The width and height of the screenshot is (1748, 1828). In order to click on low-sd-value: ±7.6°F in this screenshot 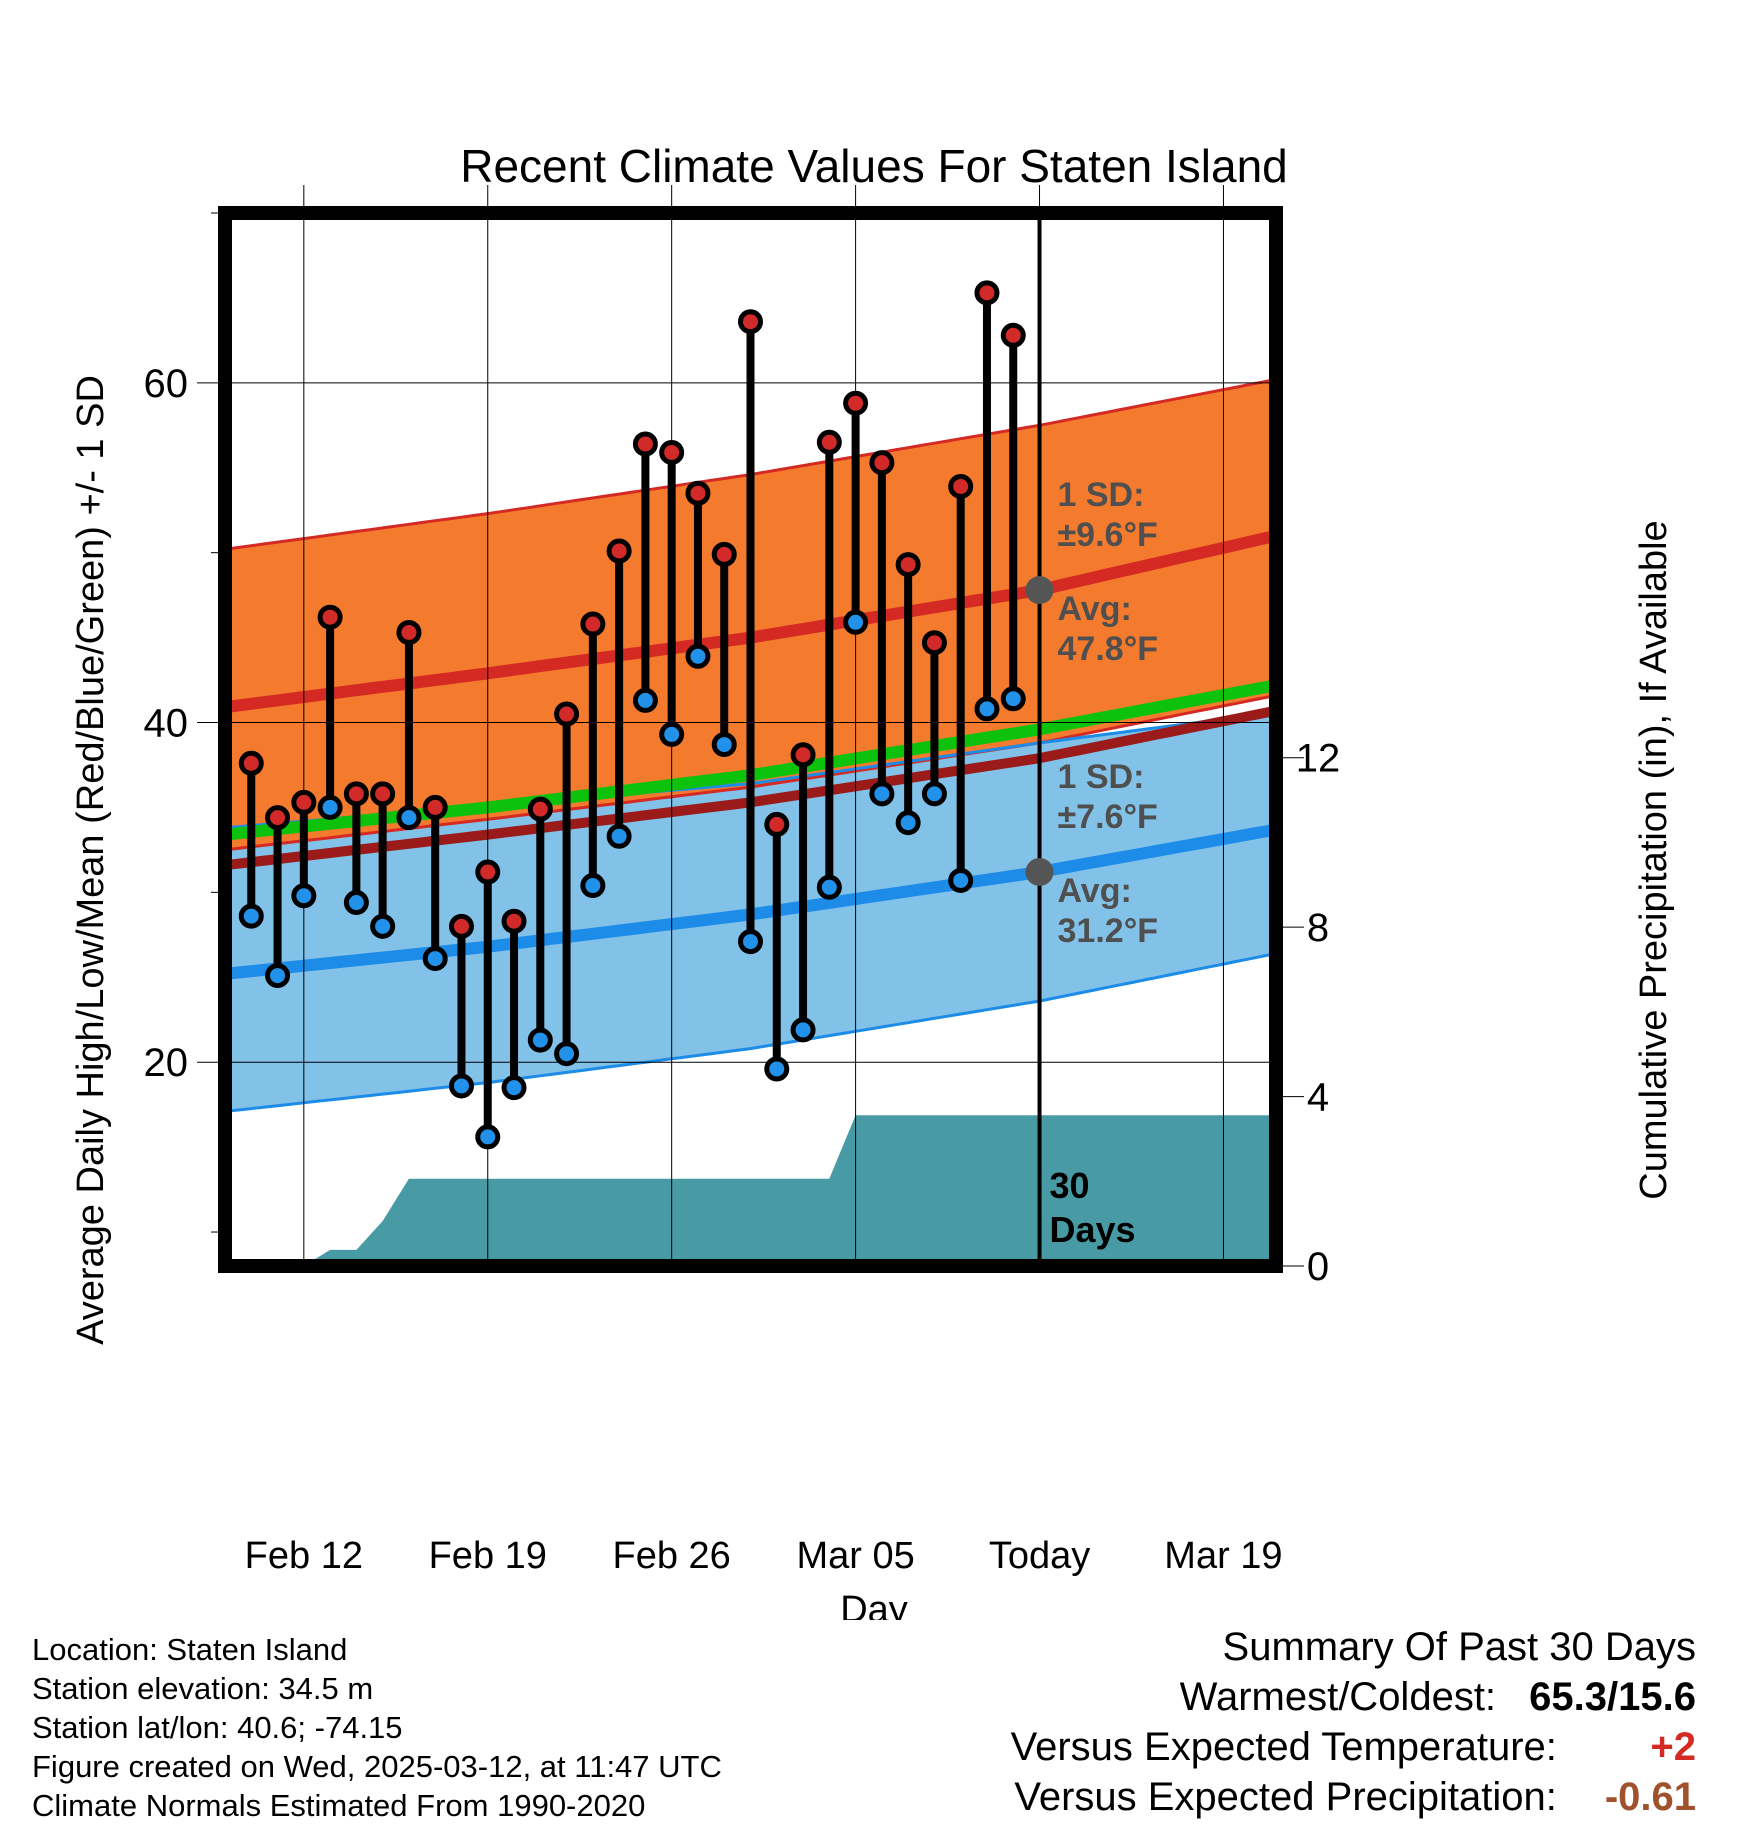, I will do `click(1108, 817)`.